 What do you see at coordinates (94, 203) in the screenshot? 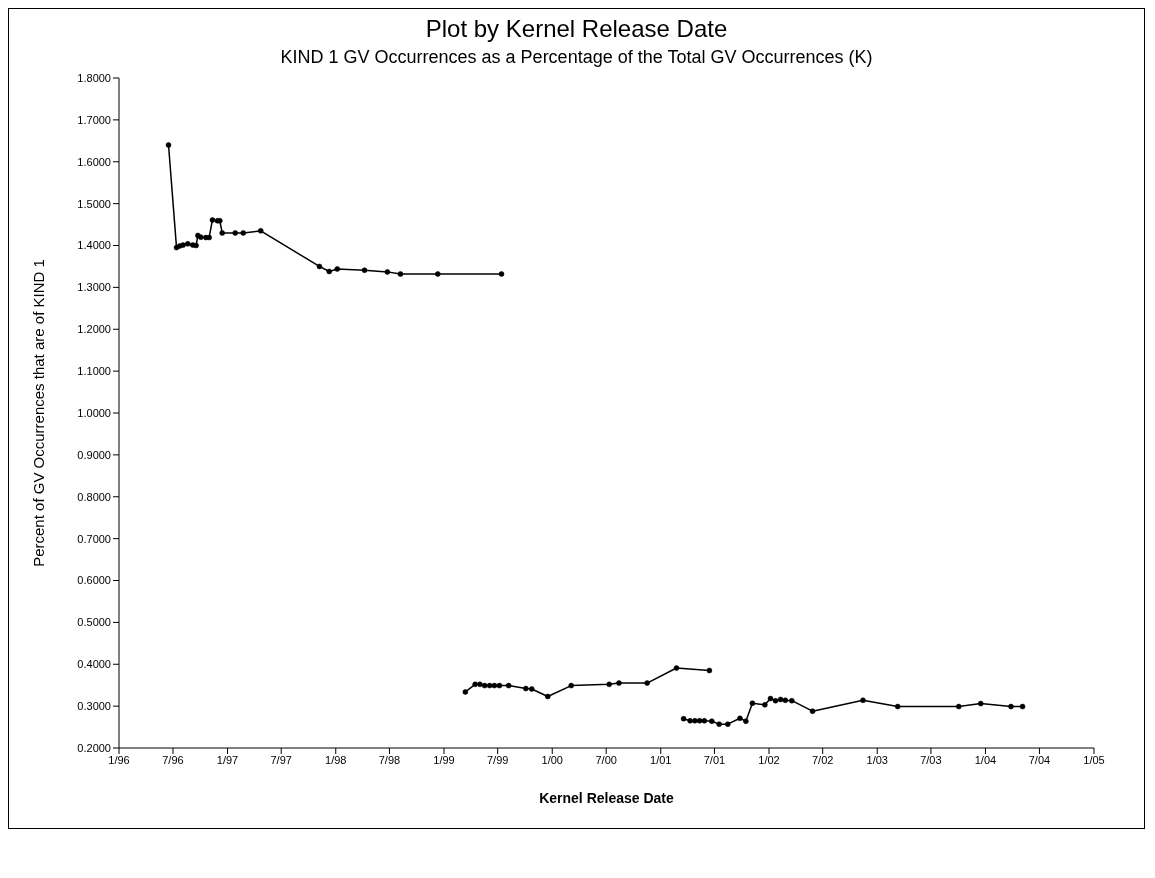
I see `y-tick-label: 1.5000` at bounding box center [94, 203].